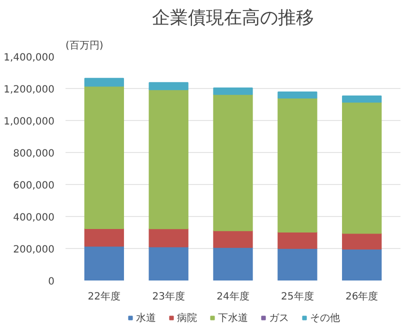  Describe the element at coordinates (51, 282) in the screenshot. I see `y-tick-label: 0` at that location.